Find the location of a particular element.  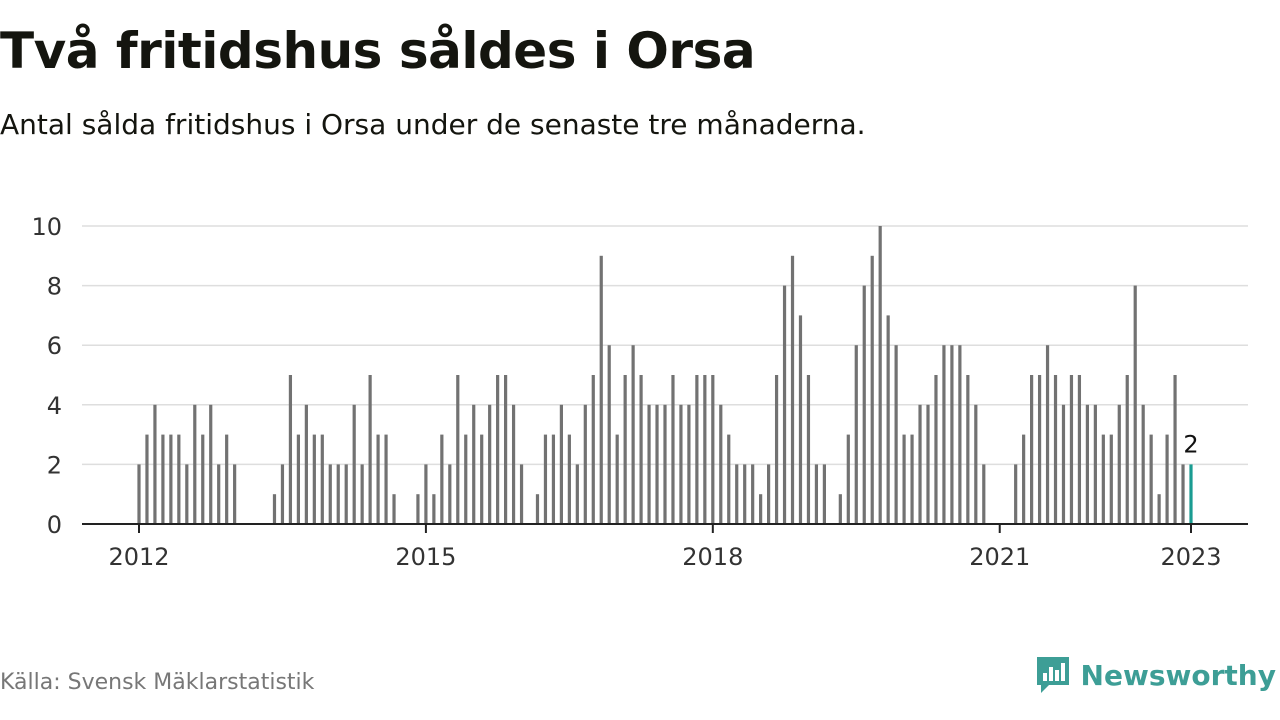

brand-name: Newsworthy is located at coordinates (1178, 675).